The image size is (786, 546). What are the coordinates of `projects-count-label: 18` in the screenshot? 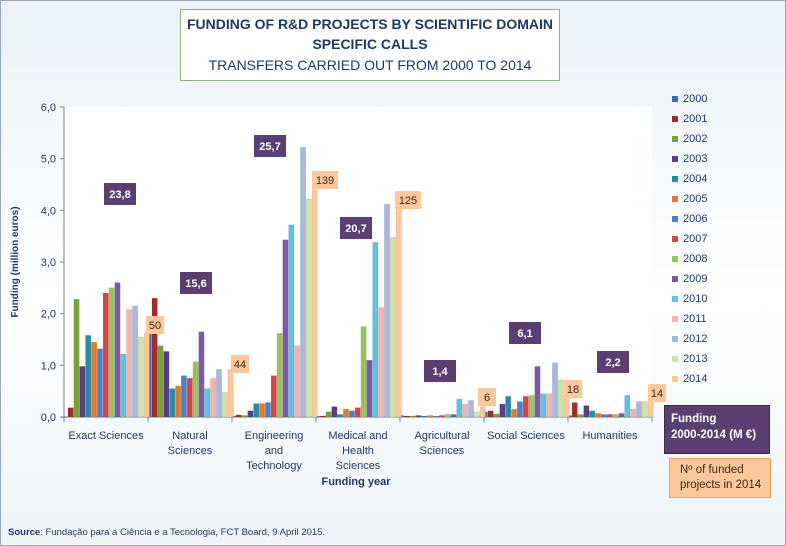 It's located at (573, 390).